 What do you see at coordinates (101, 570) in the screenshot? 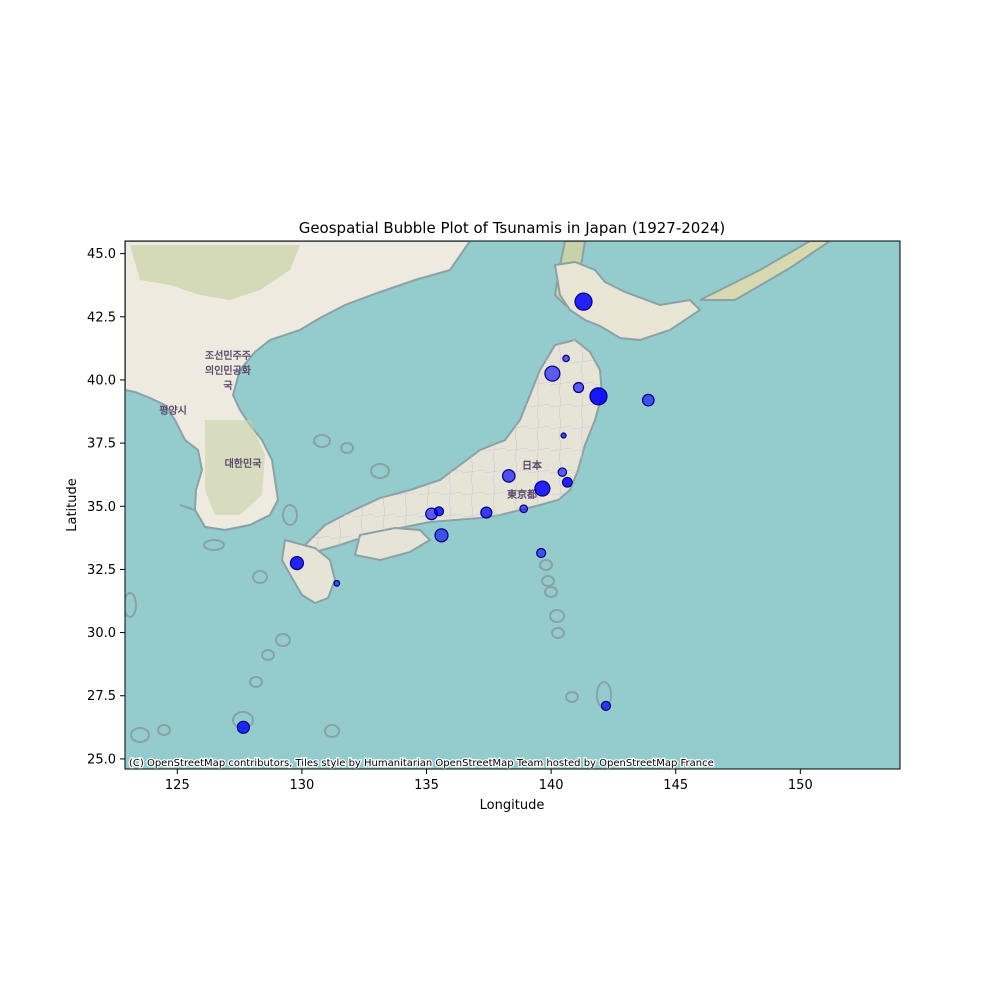
I see `y-tick-label: 32.5` at bounding box center [101, 570].